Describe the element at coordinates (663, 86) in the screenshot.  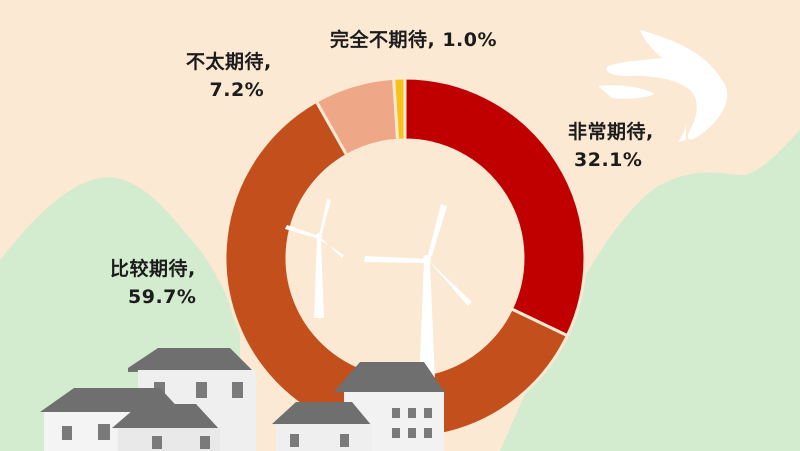
I see `swallow-bird` at that location.